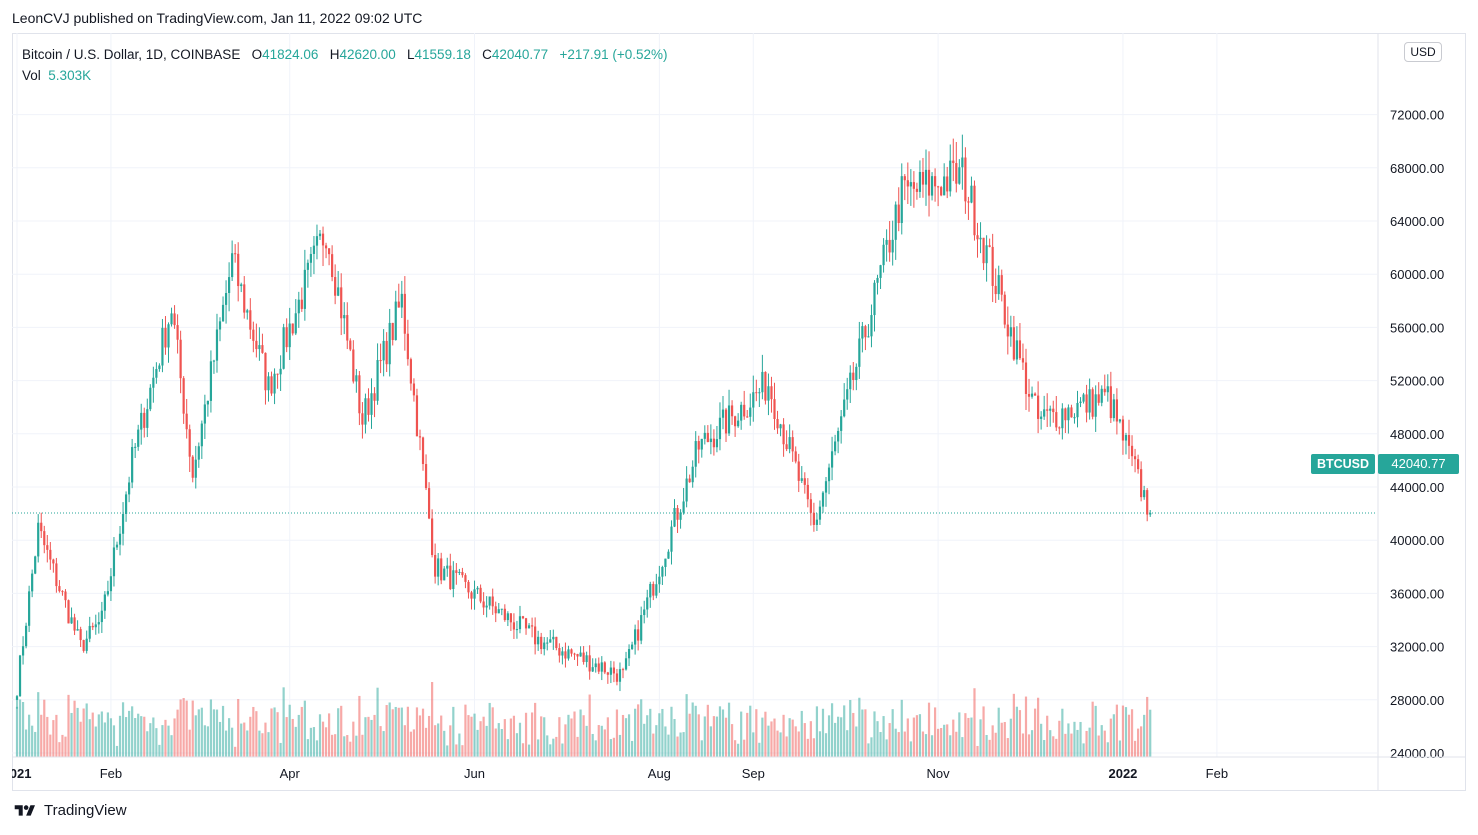 This screenshot has height=835, width=1478. What do you see at coordinates (21, 773) in the screenshot?
I see `time-tick-label: 2021` at bounding box center [21, 773].